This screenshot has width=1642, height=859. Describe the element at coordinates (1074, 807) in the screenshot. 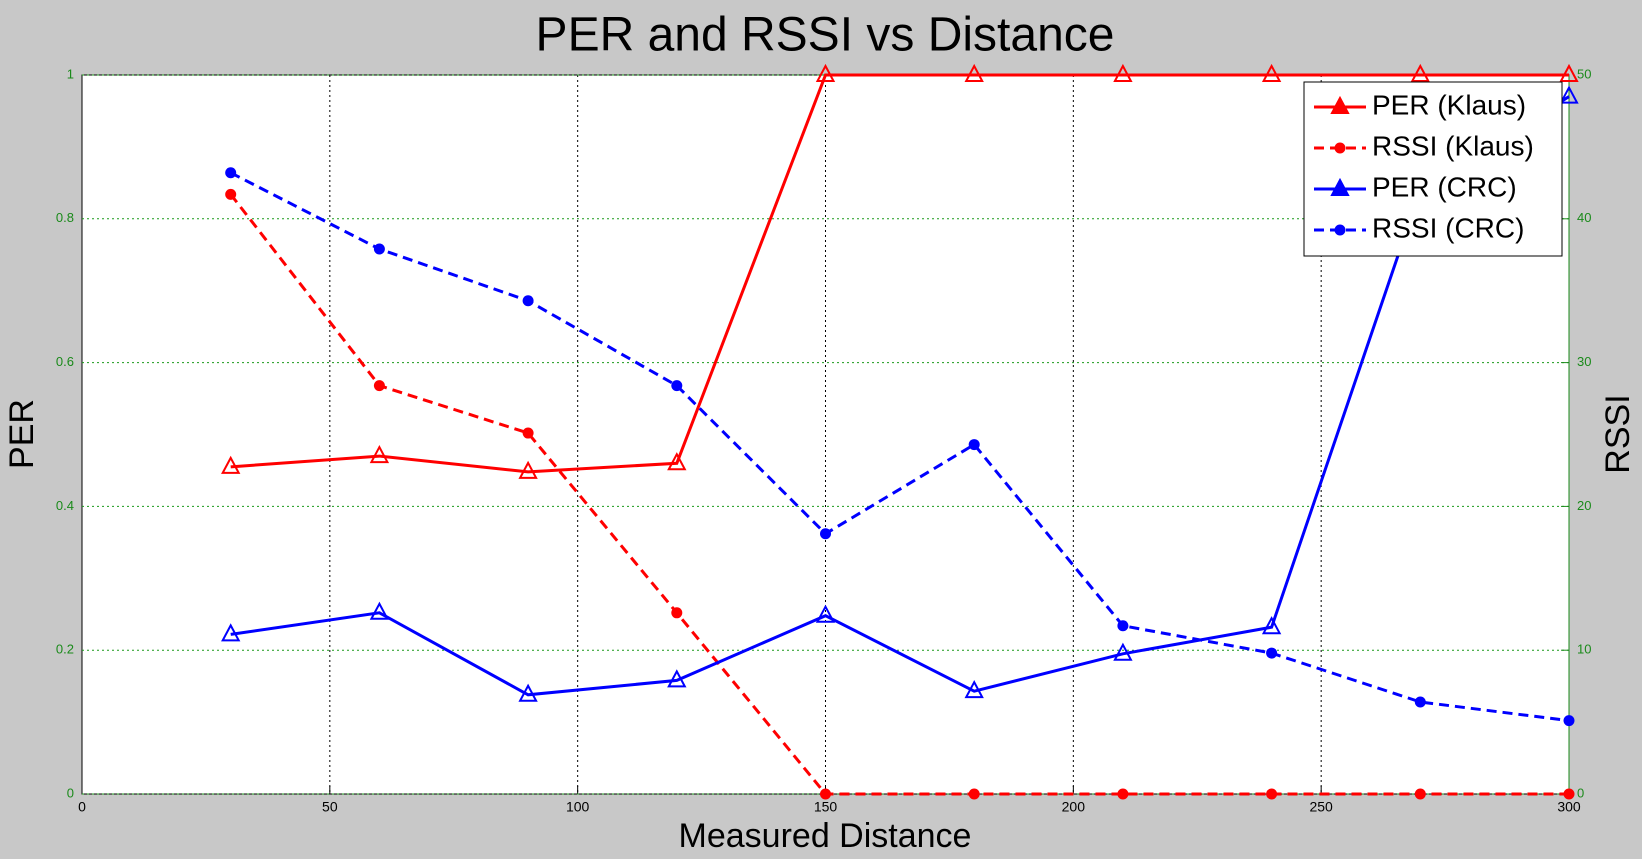

I see `x-tick-label: 200` at that location.